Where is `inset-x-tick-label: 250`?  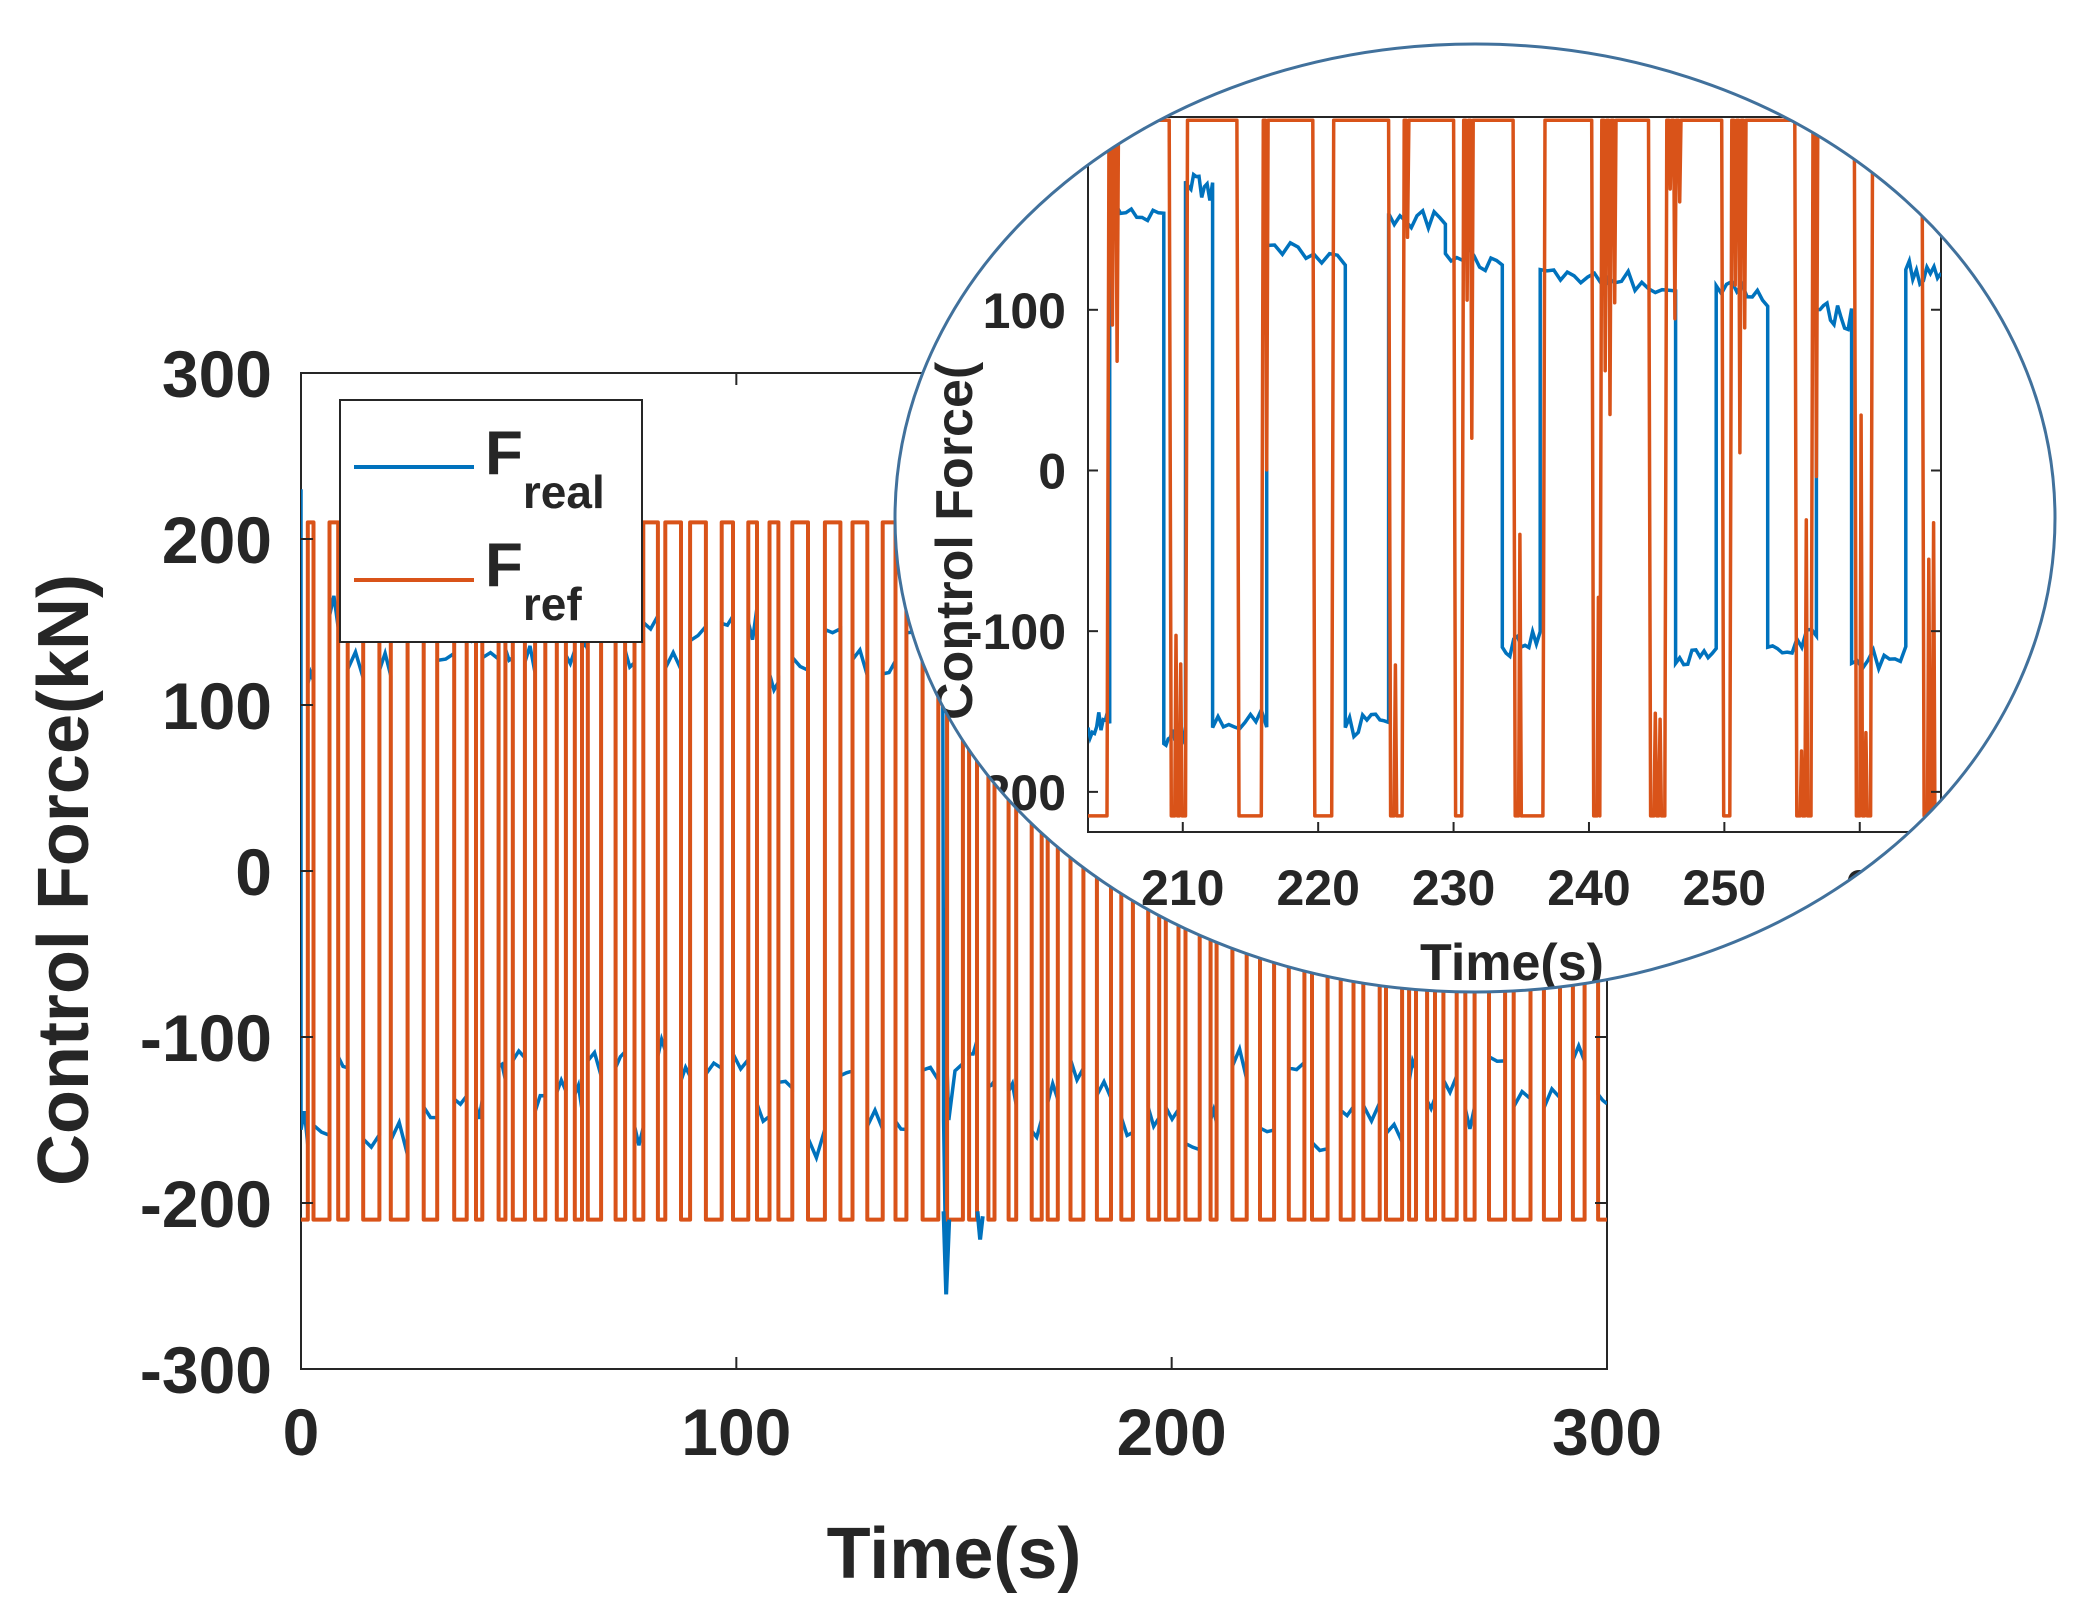 inset-x-tick-label: 250 is located at coordinates (1724, 888).